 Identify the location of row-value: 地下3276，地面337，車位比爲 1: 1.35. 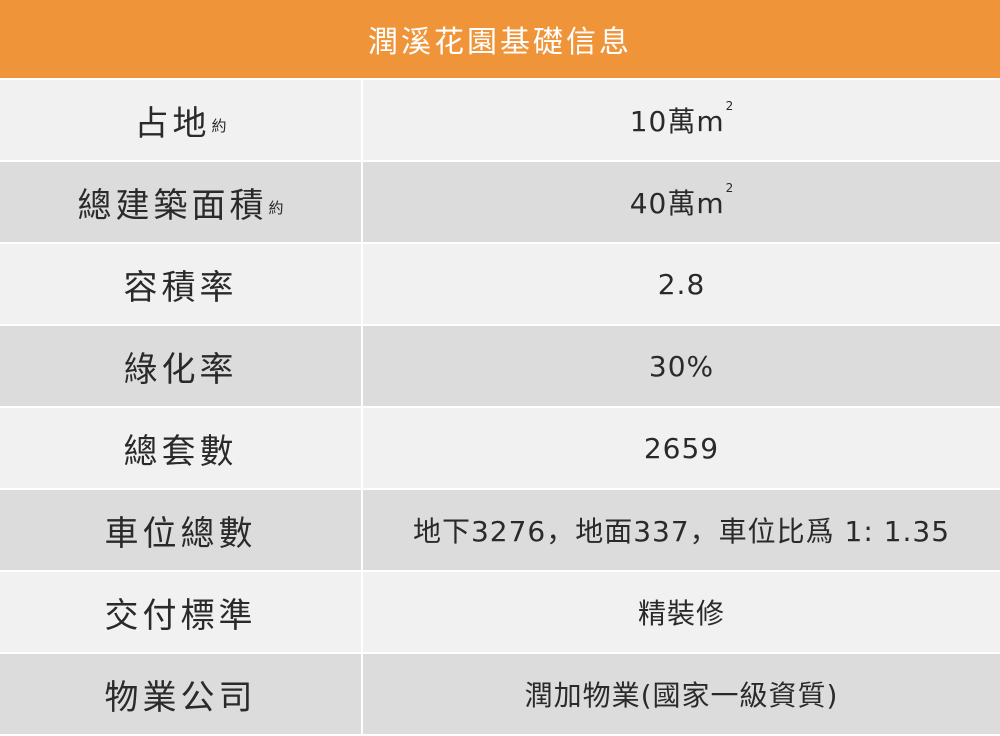
(681, 531).